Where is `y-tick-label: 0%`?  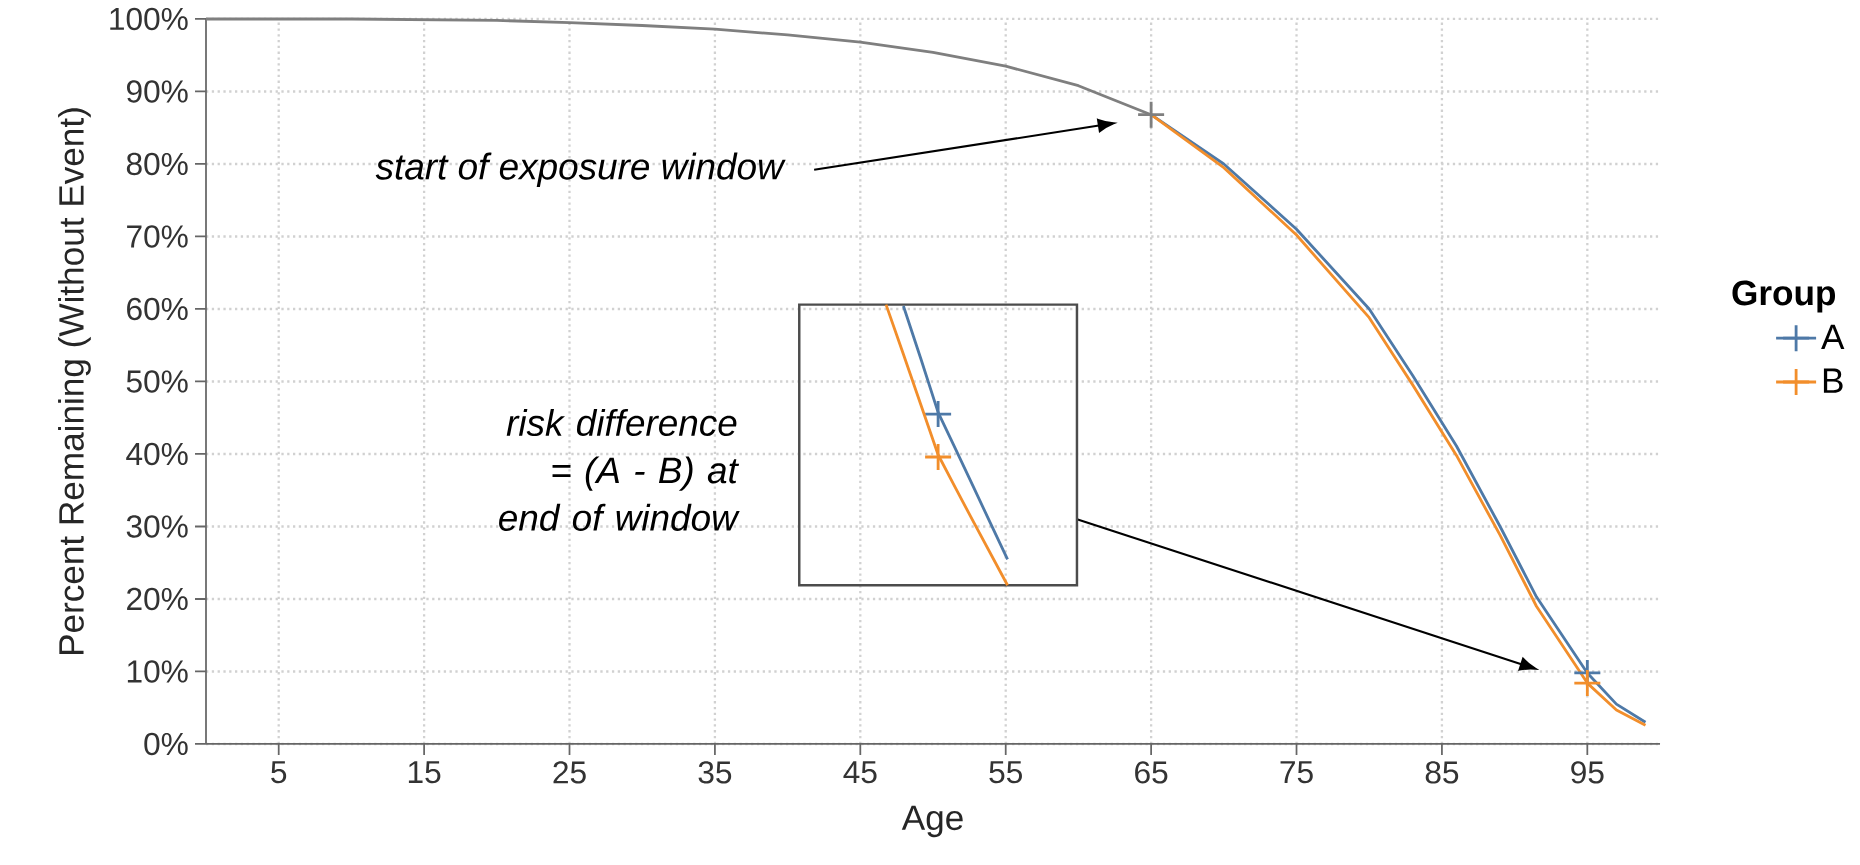 y-tick-label: 0% is located at coordinates (166, 744).